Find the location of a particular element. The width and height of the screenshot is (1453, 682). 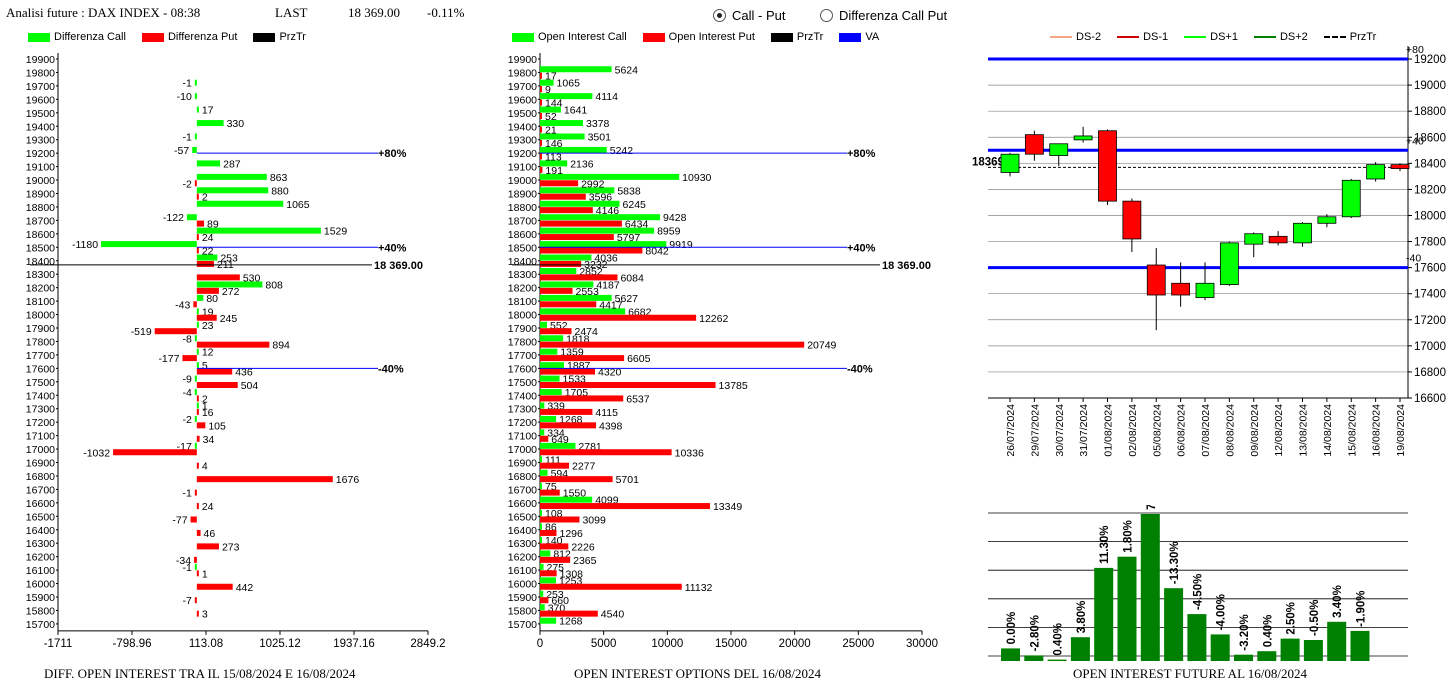

date-tick-label: 06/08/2024 is located at coordinates (1182, 430).